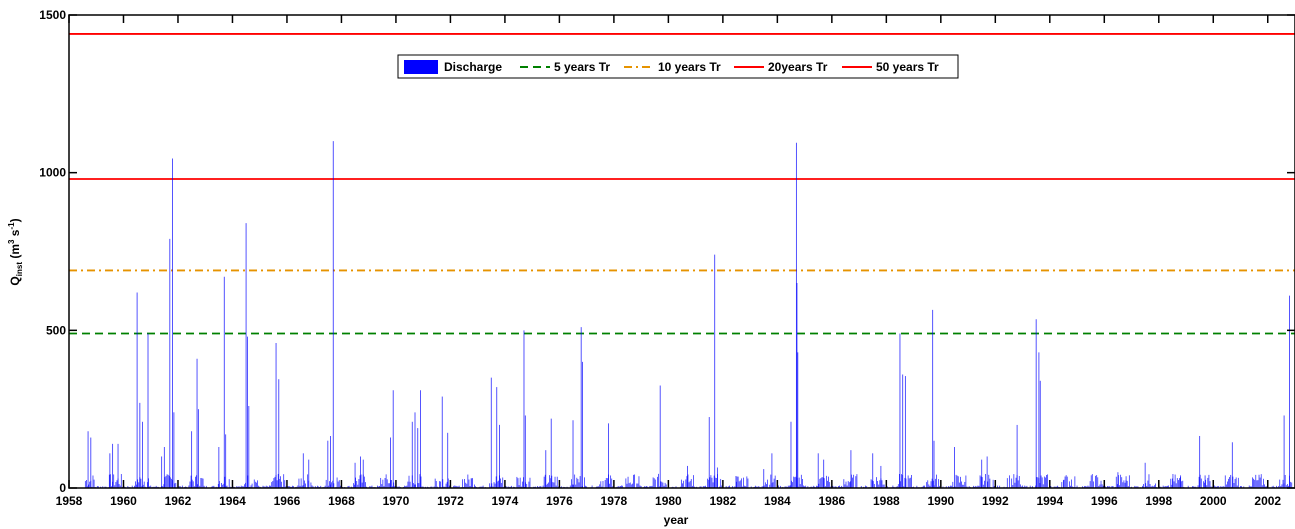 This screenshot has width=1295, height=529. I want to click on legend-label-20yr: 20years Tr, so click(798, 67).